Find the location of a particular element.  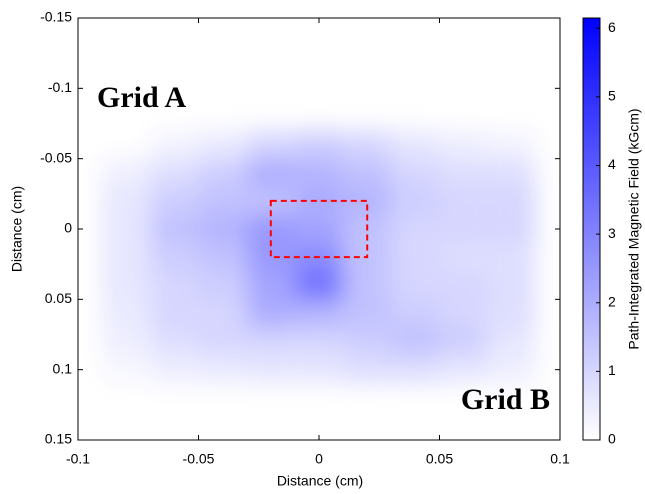

y-tick-label: 0.15 is located at coordinates (58, 439).